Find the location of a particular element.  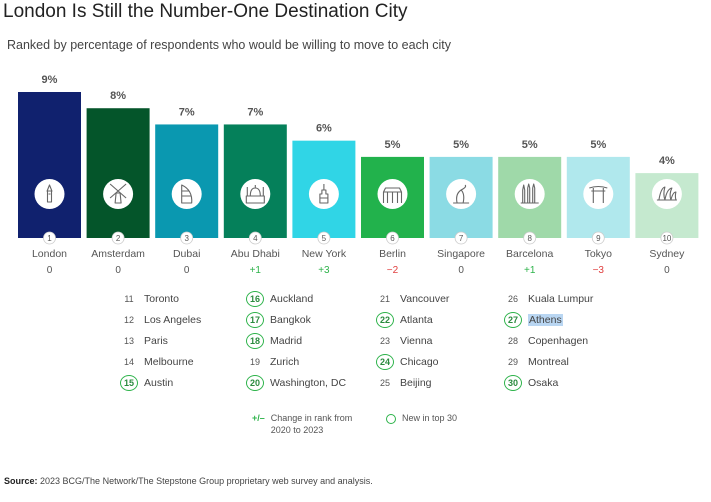

legend-new-in-top-30: New in top 30 is located at coordinates (421, 418).